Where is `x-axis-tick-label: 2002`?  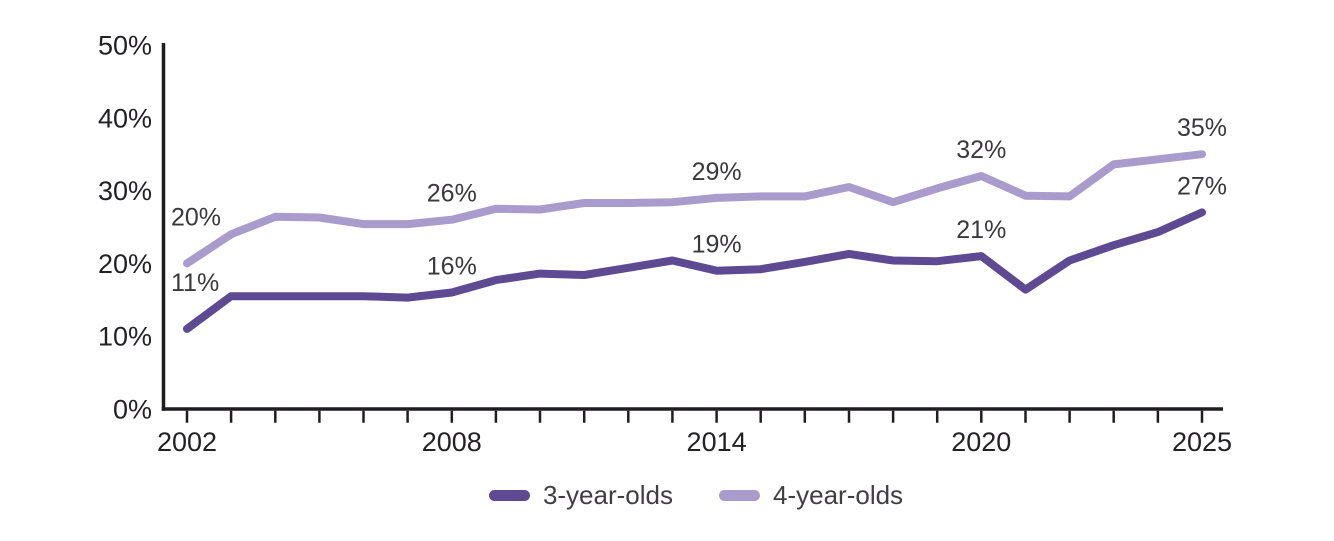
x-axis-tick-label: 2002 is located at coordinates (187, 442).